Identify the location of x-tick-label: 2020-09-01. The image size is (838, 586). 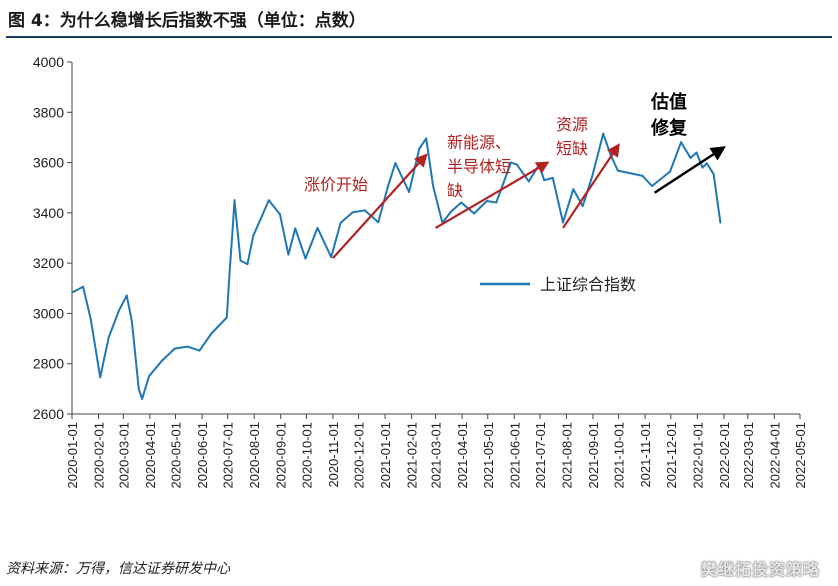
(281, 455).